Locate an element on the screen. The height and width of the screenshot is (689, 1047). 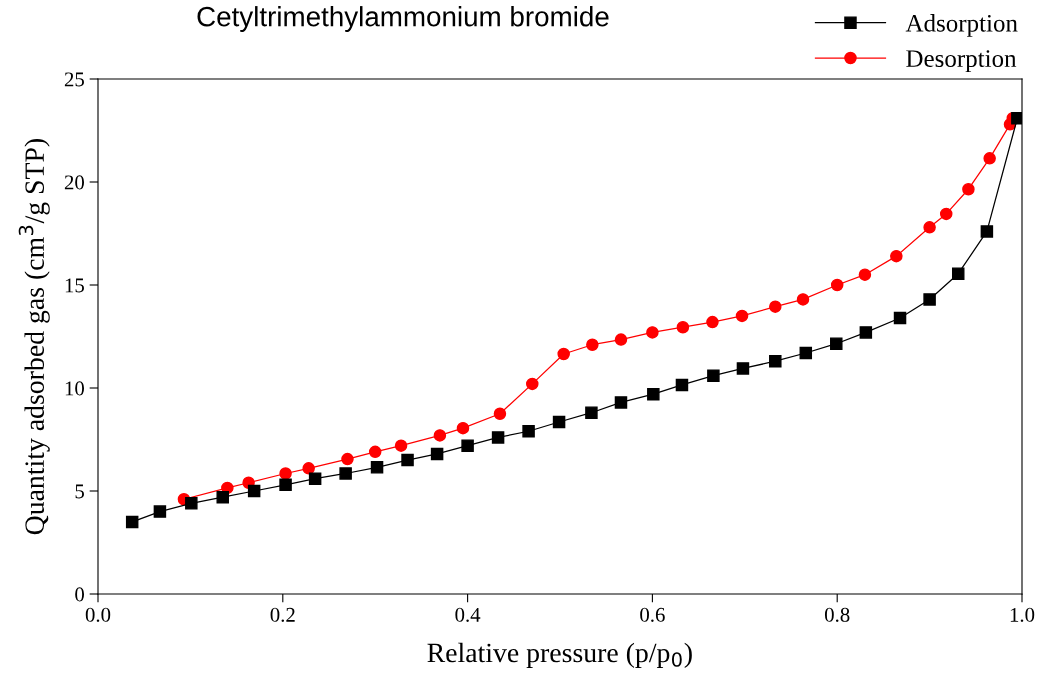
y-tick-label: 25 is located at coordinates (74, 79).